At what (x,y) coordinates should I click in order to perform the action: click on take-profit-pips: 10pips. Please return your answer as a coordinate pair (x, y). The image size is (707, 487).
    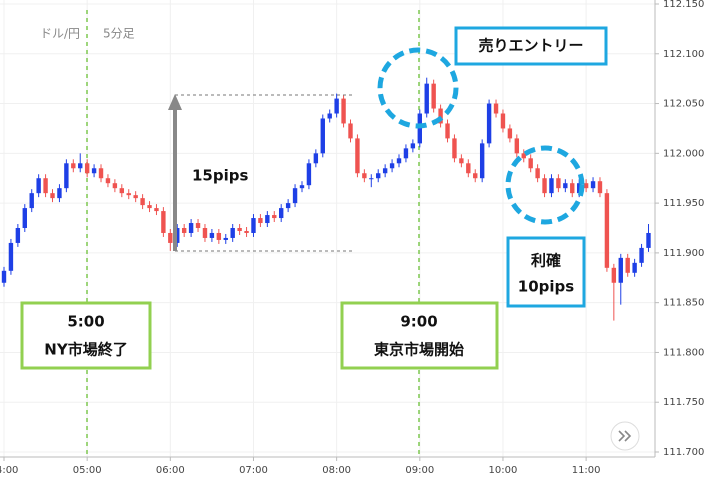
    Looking at the image, I should click on (546, 287).